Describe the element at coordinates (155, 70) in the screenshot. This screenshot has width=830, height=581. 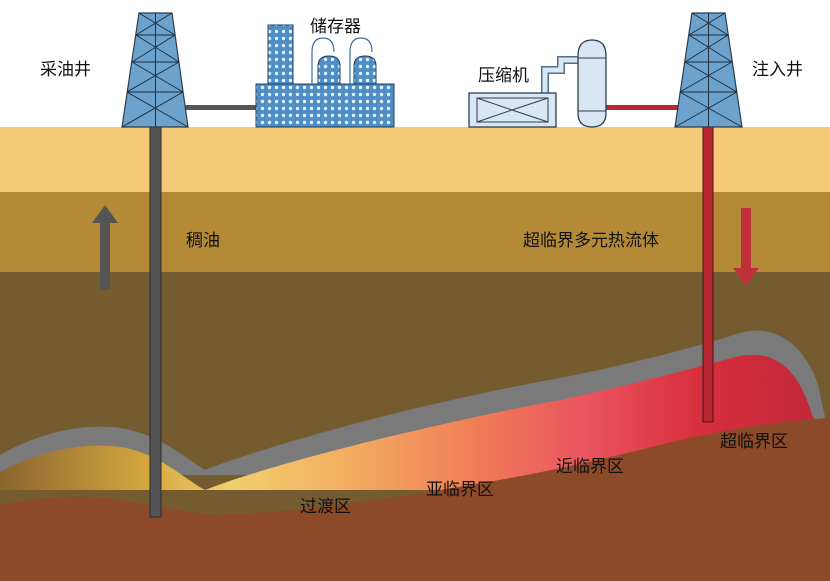
I see `production-derrick` at that location.